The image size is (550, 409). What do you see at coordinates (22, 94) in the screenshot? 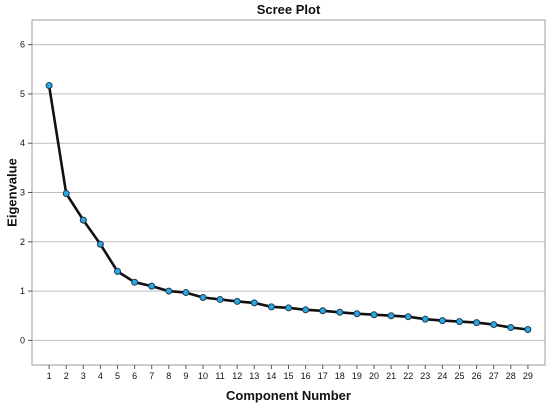
I see `y-tick-label: 5` at bounding box center [22, 94].